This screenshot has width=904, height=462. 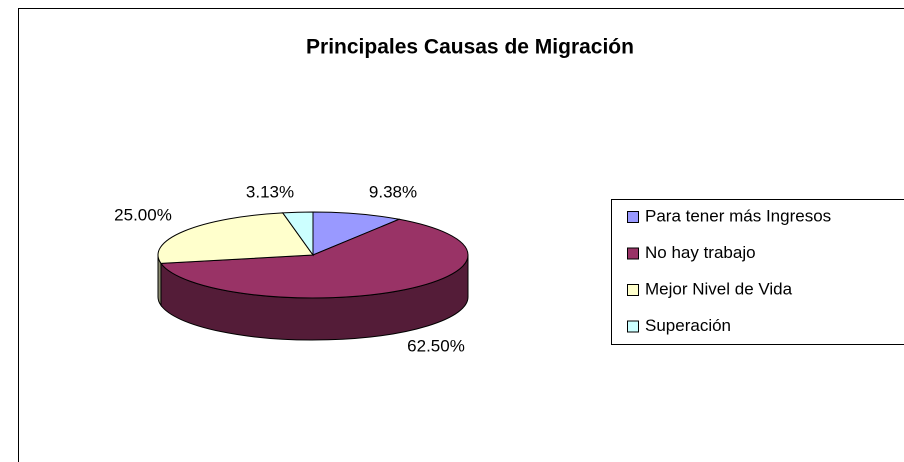 I want to click on legend-label: Mejor Nivel de Vida, so click(x=719, y=288).